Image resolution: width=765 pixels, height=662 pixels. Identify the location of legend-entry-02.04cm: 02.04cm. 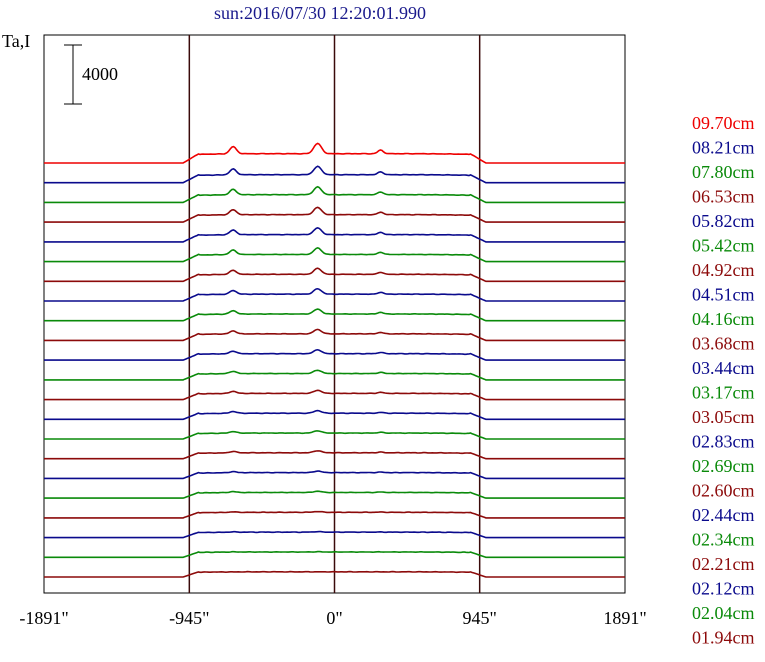
(723, 613).